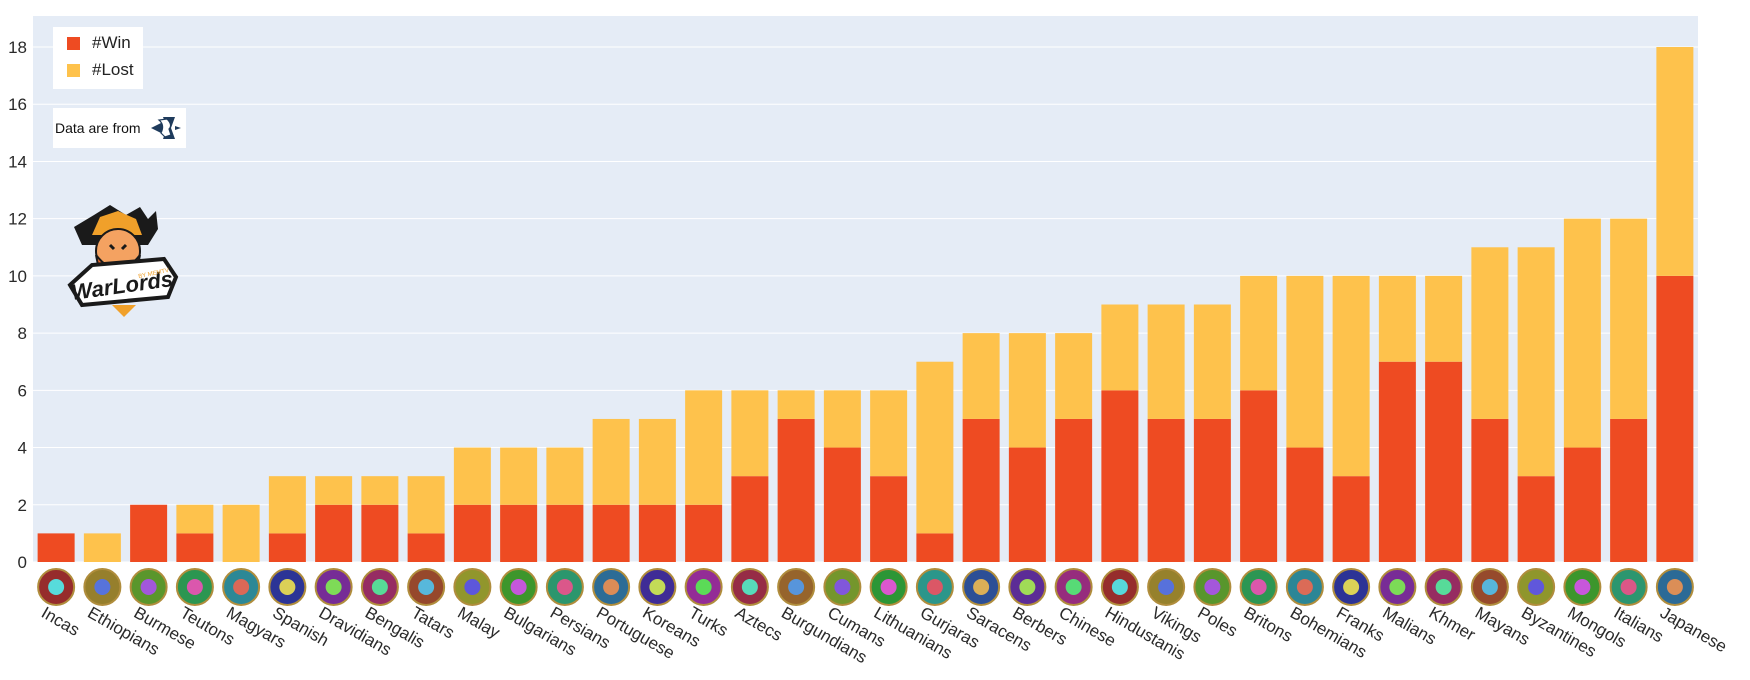 This screenshot has height=680, width=1750. Describe the element at coordinates (98, 58) in the screenshot. I see `legend: #Win #Lost` at that location.